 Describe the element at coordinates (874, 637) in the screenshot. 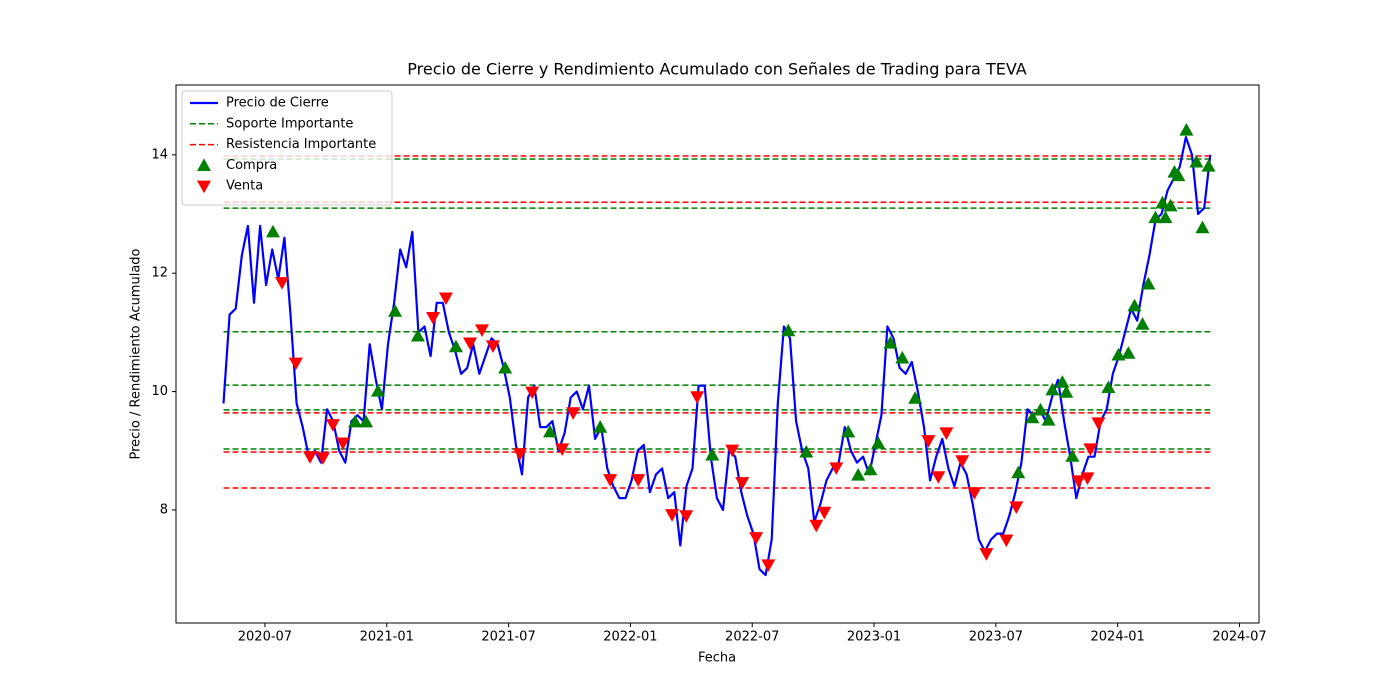

I see `x-tick-label: 2023-01` at that location.